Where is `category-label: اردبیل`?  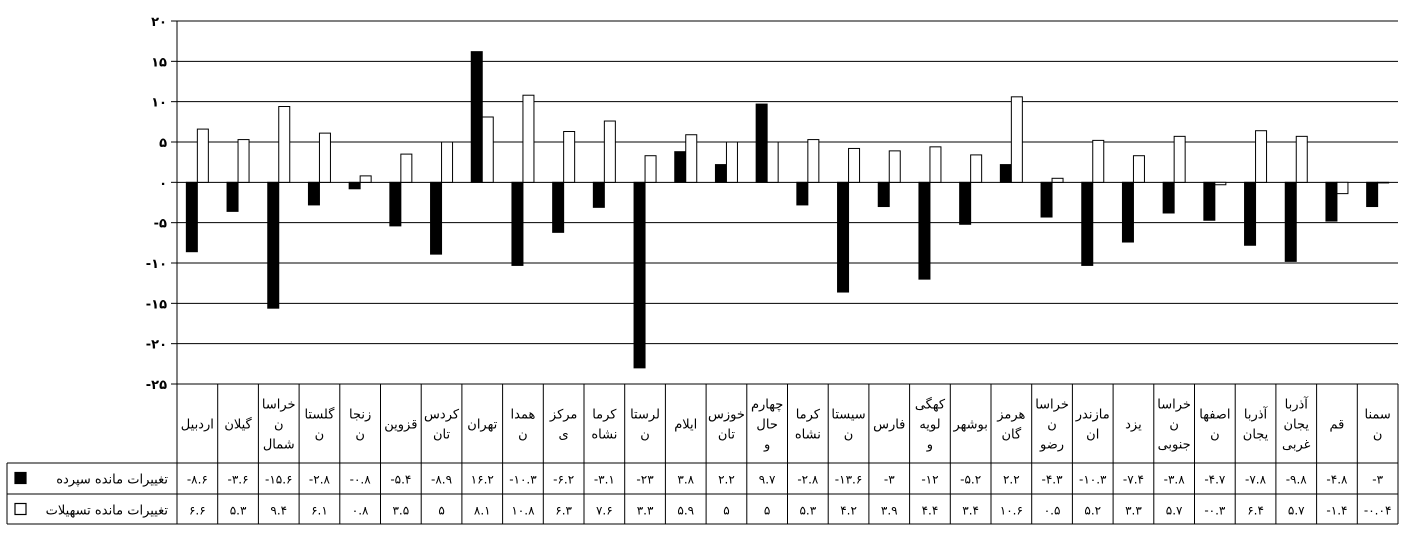
category-label: اردبیل is located at coordinates (197, 425).